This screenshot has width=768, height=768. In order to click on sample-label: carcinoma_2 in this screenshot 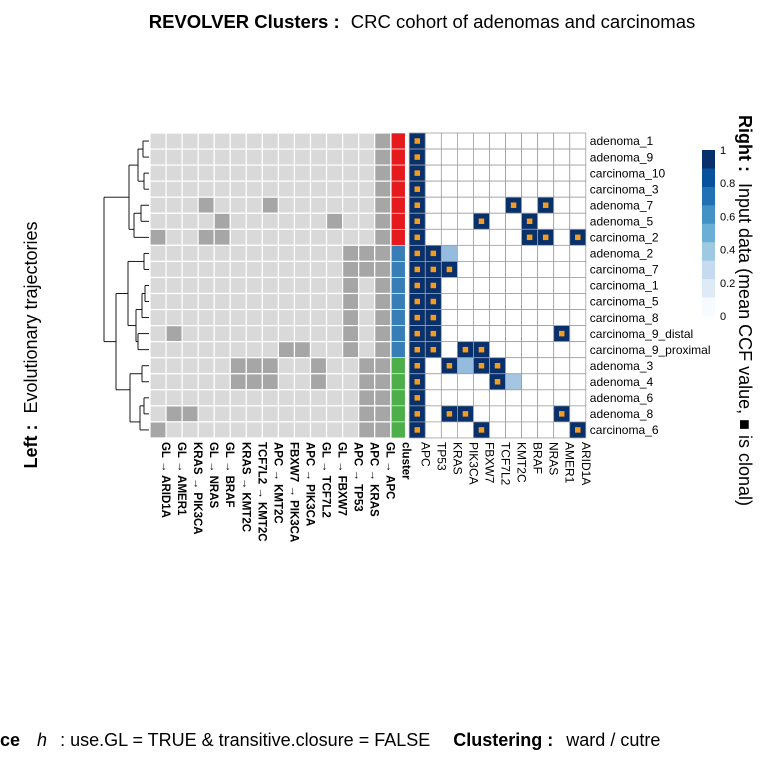, I will do `click(624, 238)`.